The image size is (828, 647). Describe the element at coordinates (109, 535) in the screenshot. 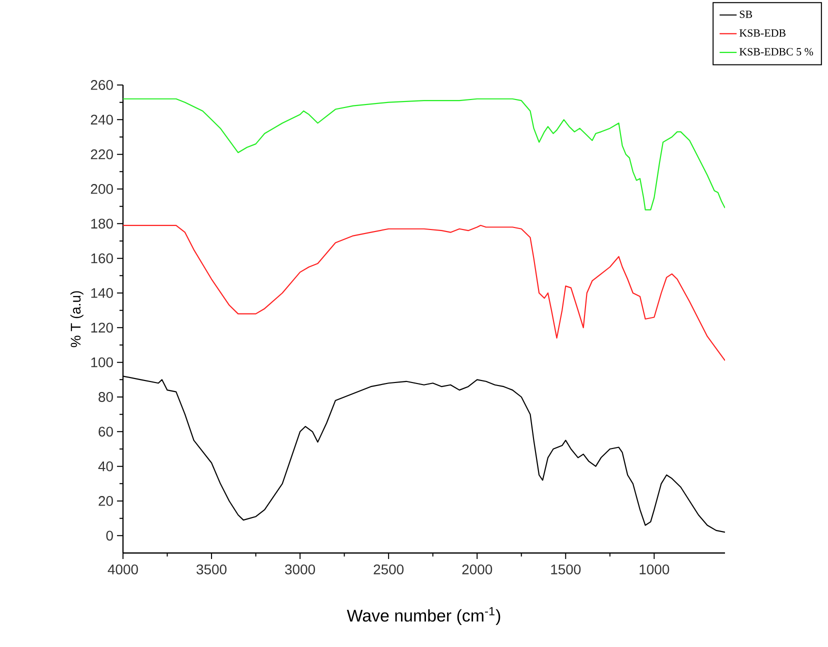

I see `y-tick-label: 0` at that location.